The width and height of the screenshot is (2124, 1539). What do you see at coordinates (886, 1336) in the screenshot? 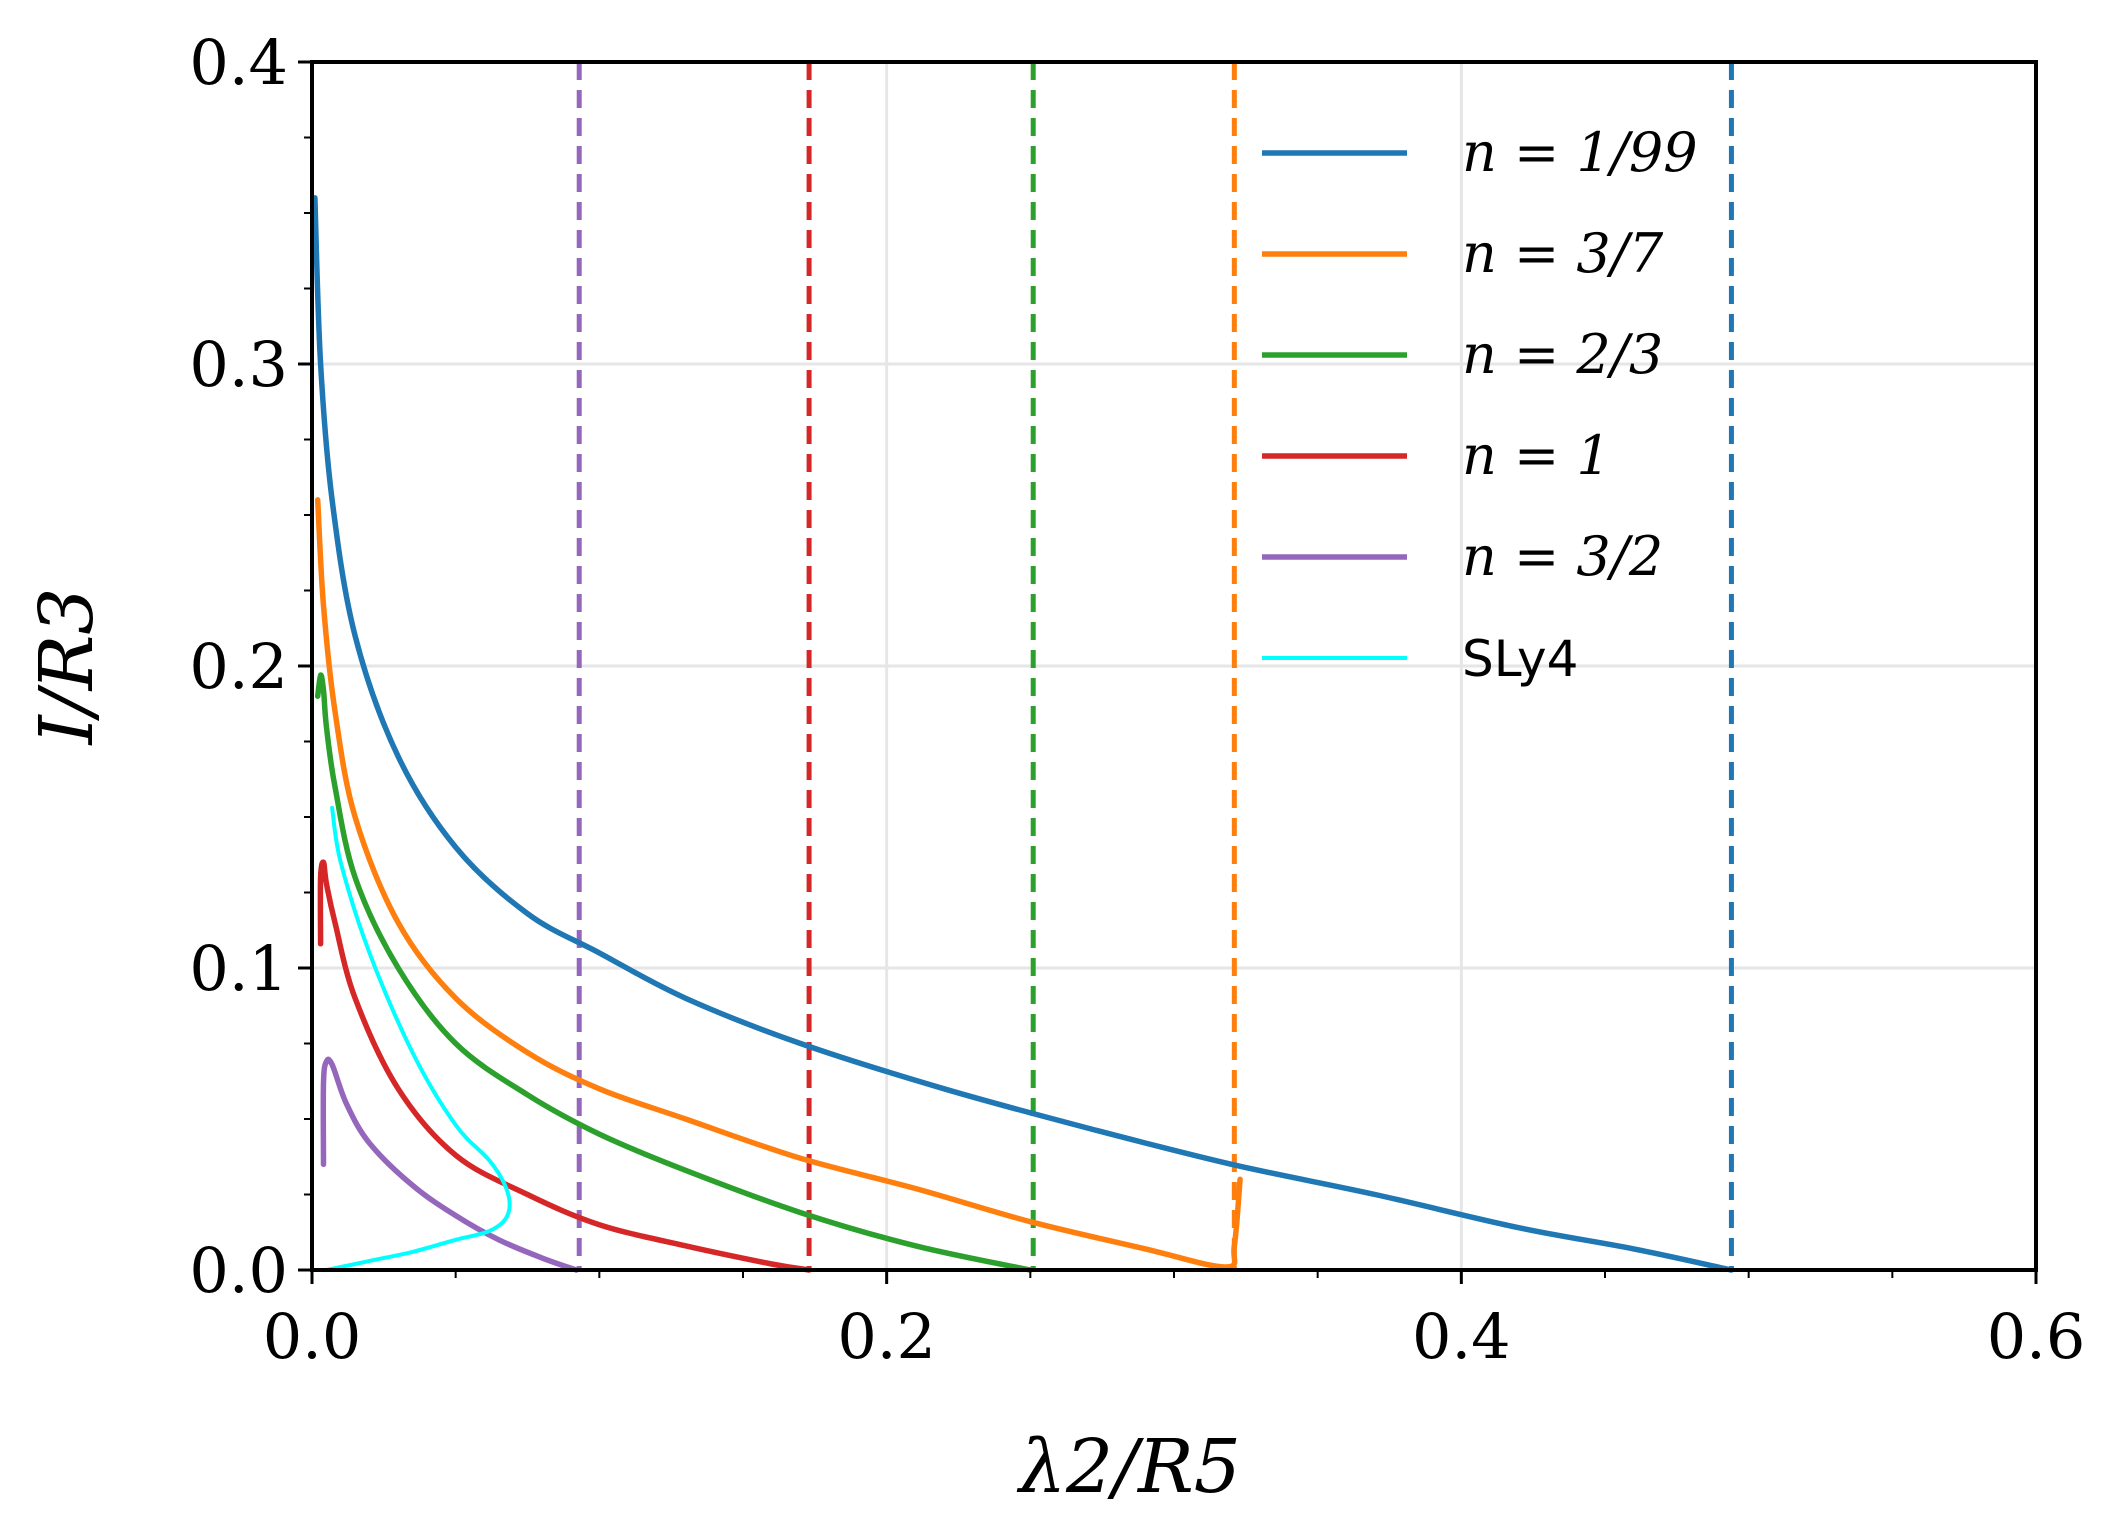
I see `x-tick-label: 0.2` at bounding box center [886, 1336].